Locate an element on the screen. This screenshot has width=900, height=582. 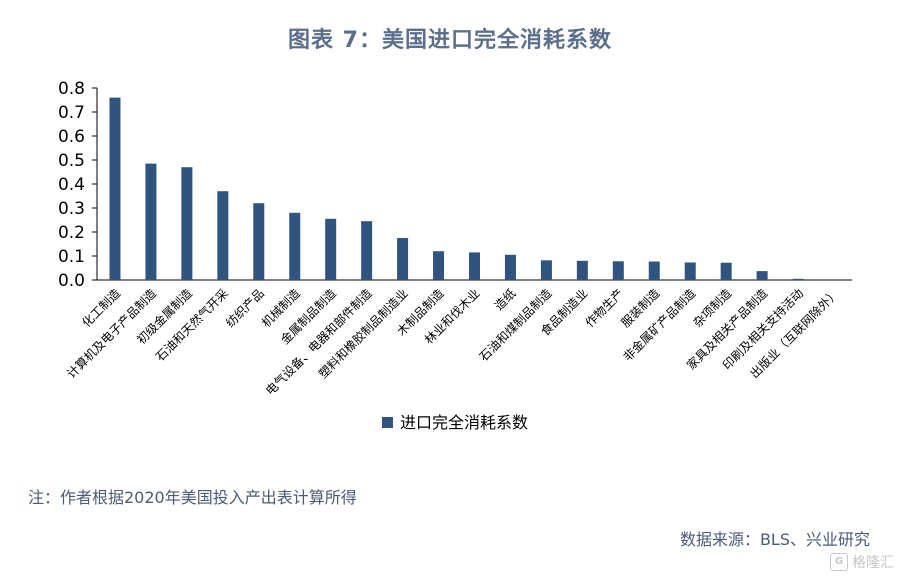
y-tick-label: 0.8 is located at coordinates (71, 89).